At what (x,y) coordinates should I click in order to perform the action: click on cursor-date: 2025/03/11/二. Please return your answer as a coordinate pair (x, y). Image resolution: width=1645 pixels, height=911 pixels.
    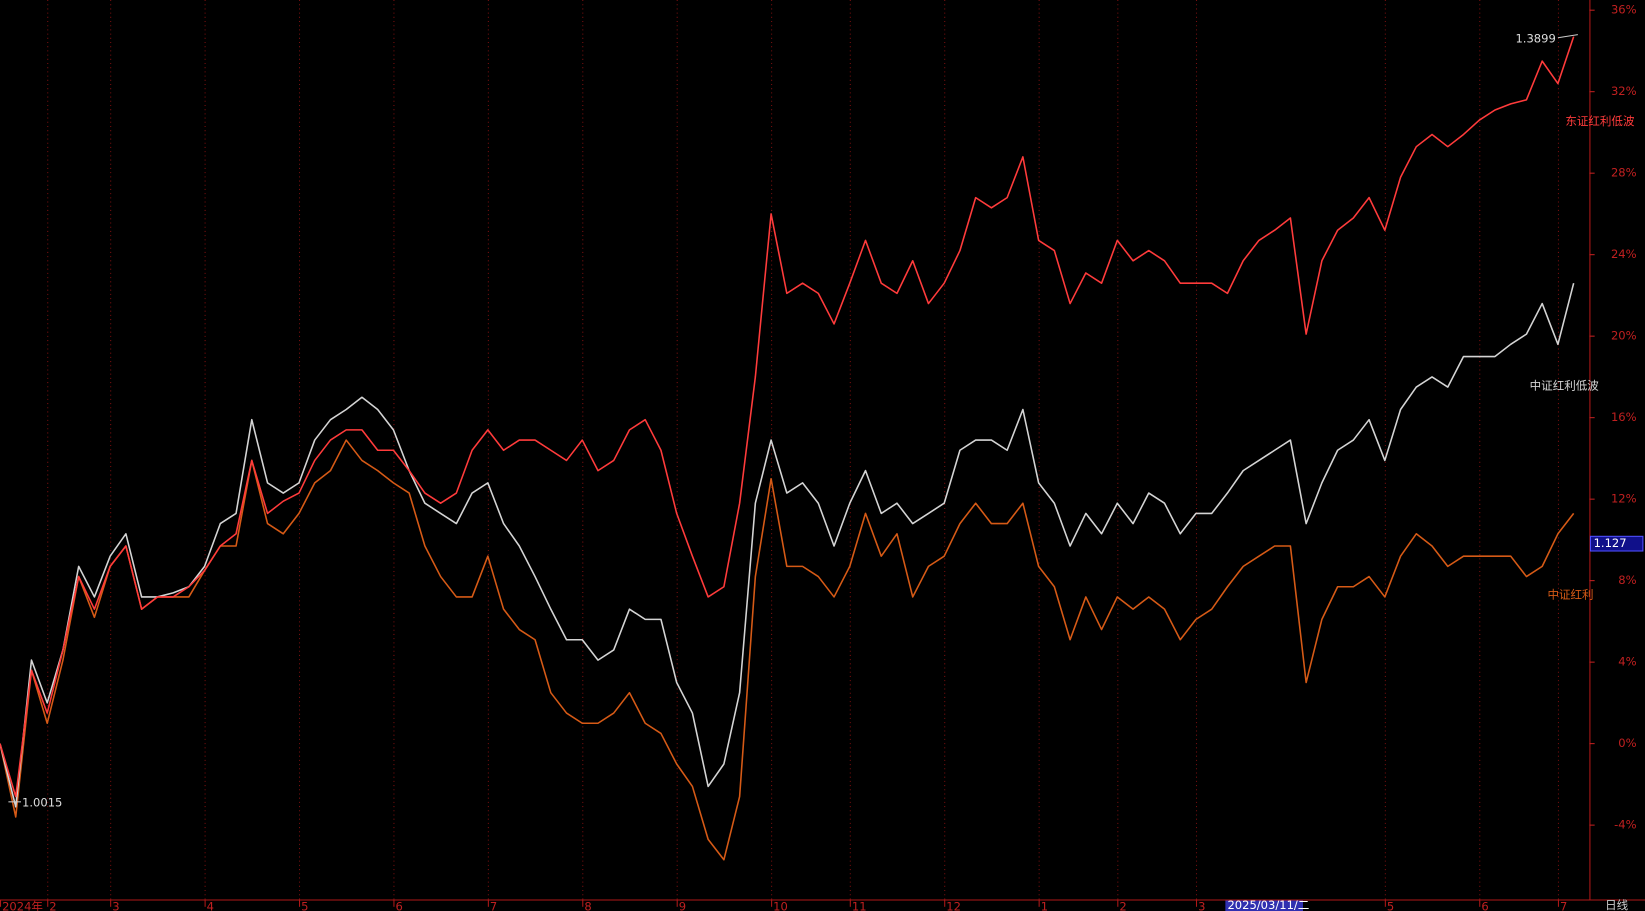
    Looking at the image, I should click on (1268, 904).